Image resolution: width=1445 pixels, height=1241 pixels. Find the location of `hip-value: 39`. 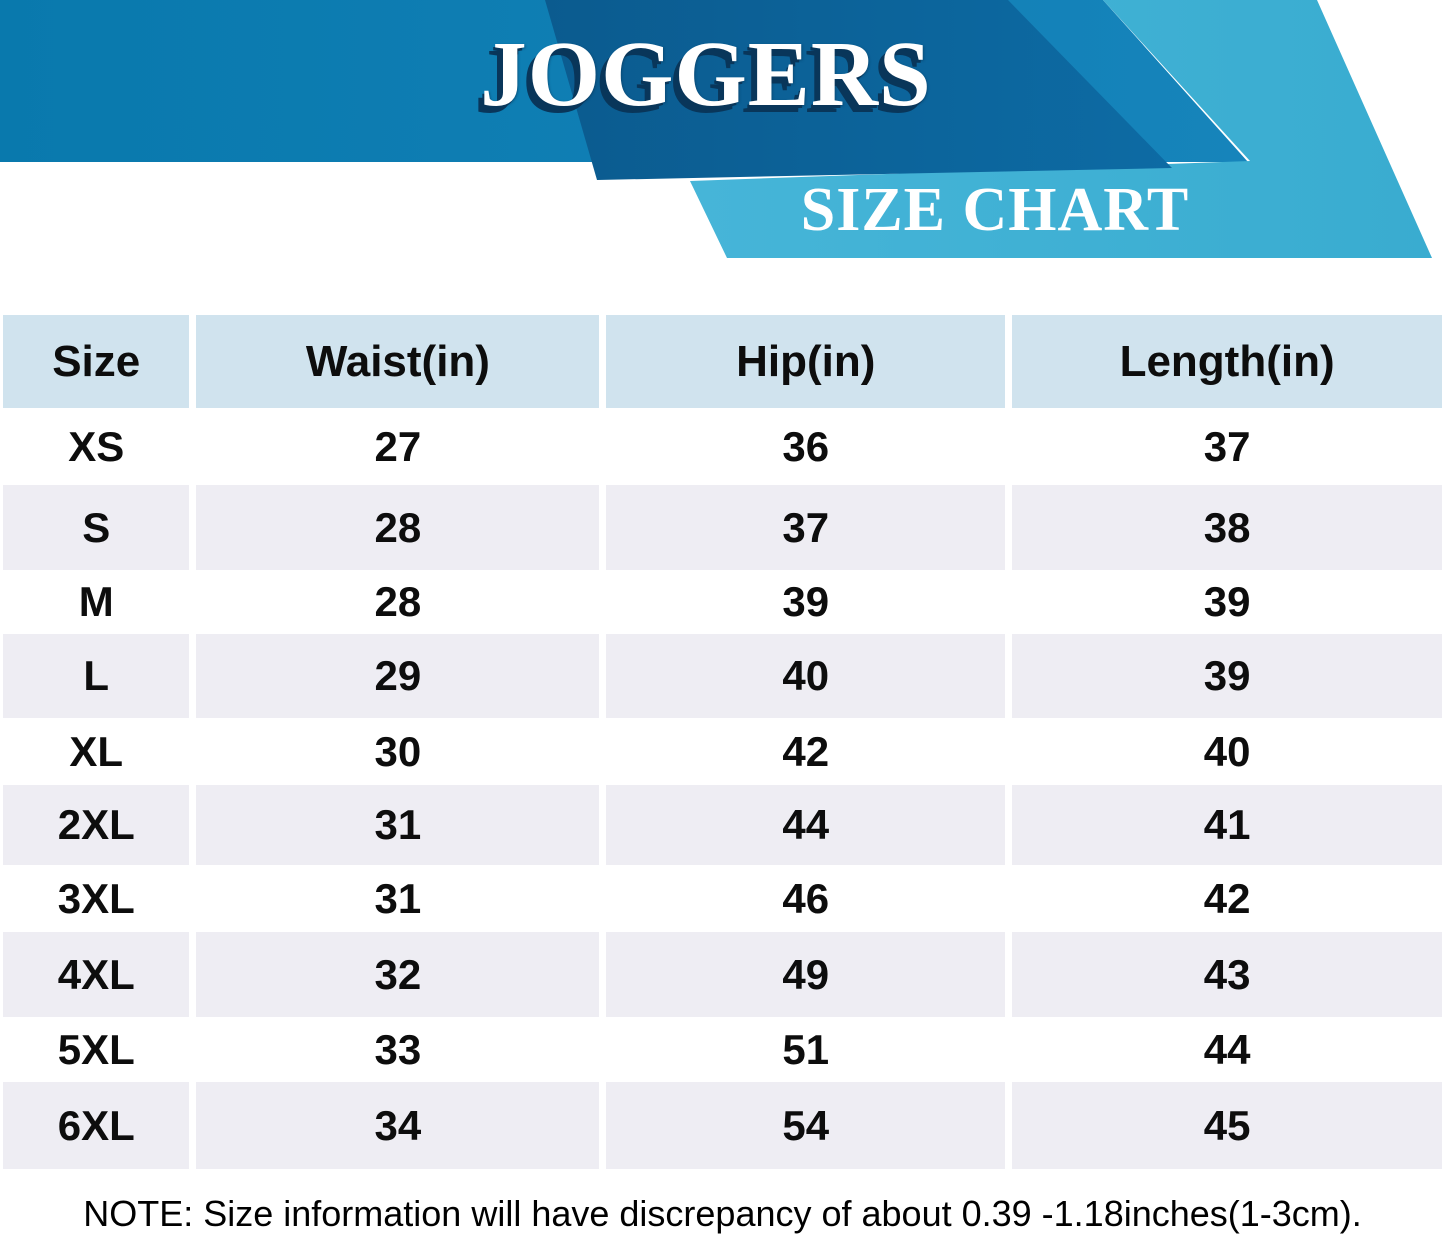

hip-value: 39 is located at coordinates (806, 602).